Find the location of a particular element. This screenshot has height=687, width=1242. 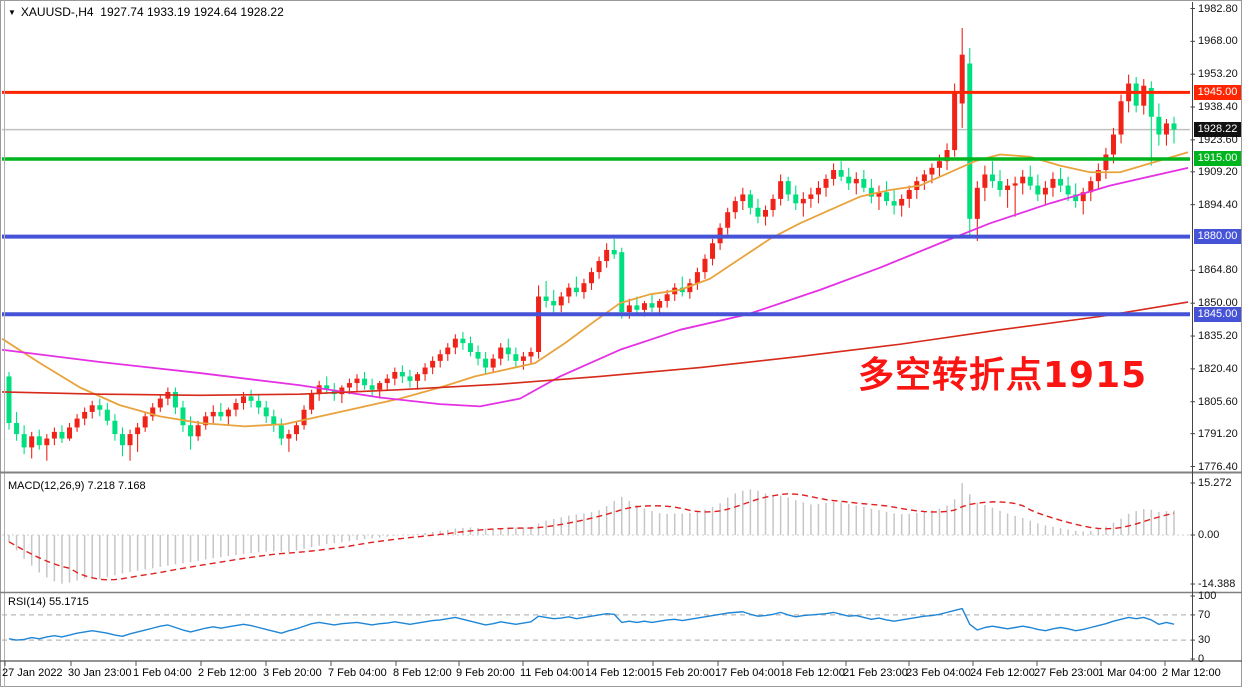

price-tick-label: 1894.40 is located at coordinates (1218, 204).